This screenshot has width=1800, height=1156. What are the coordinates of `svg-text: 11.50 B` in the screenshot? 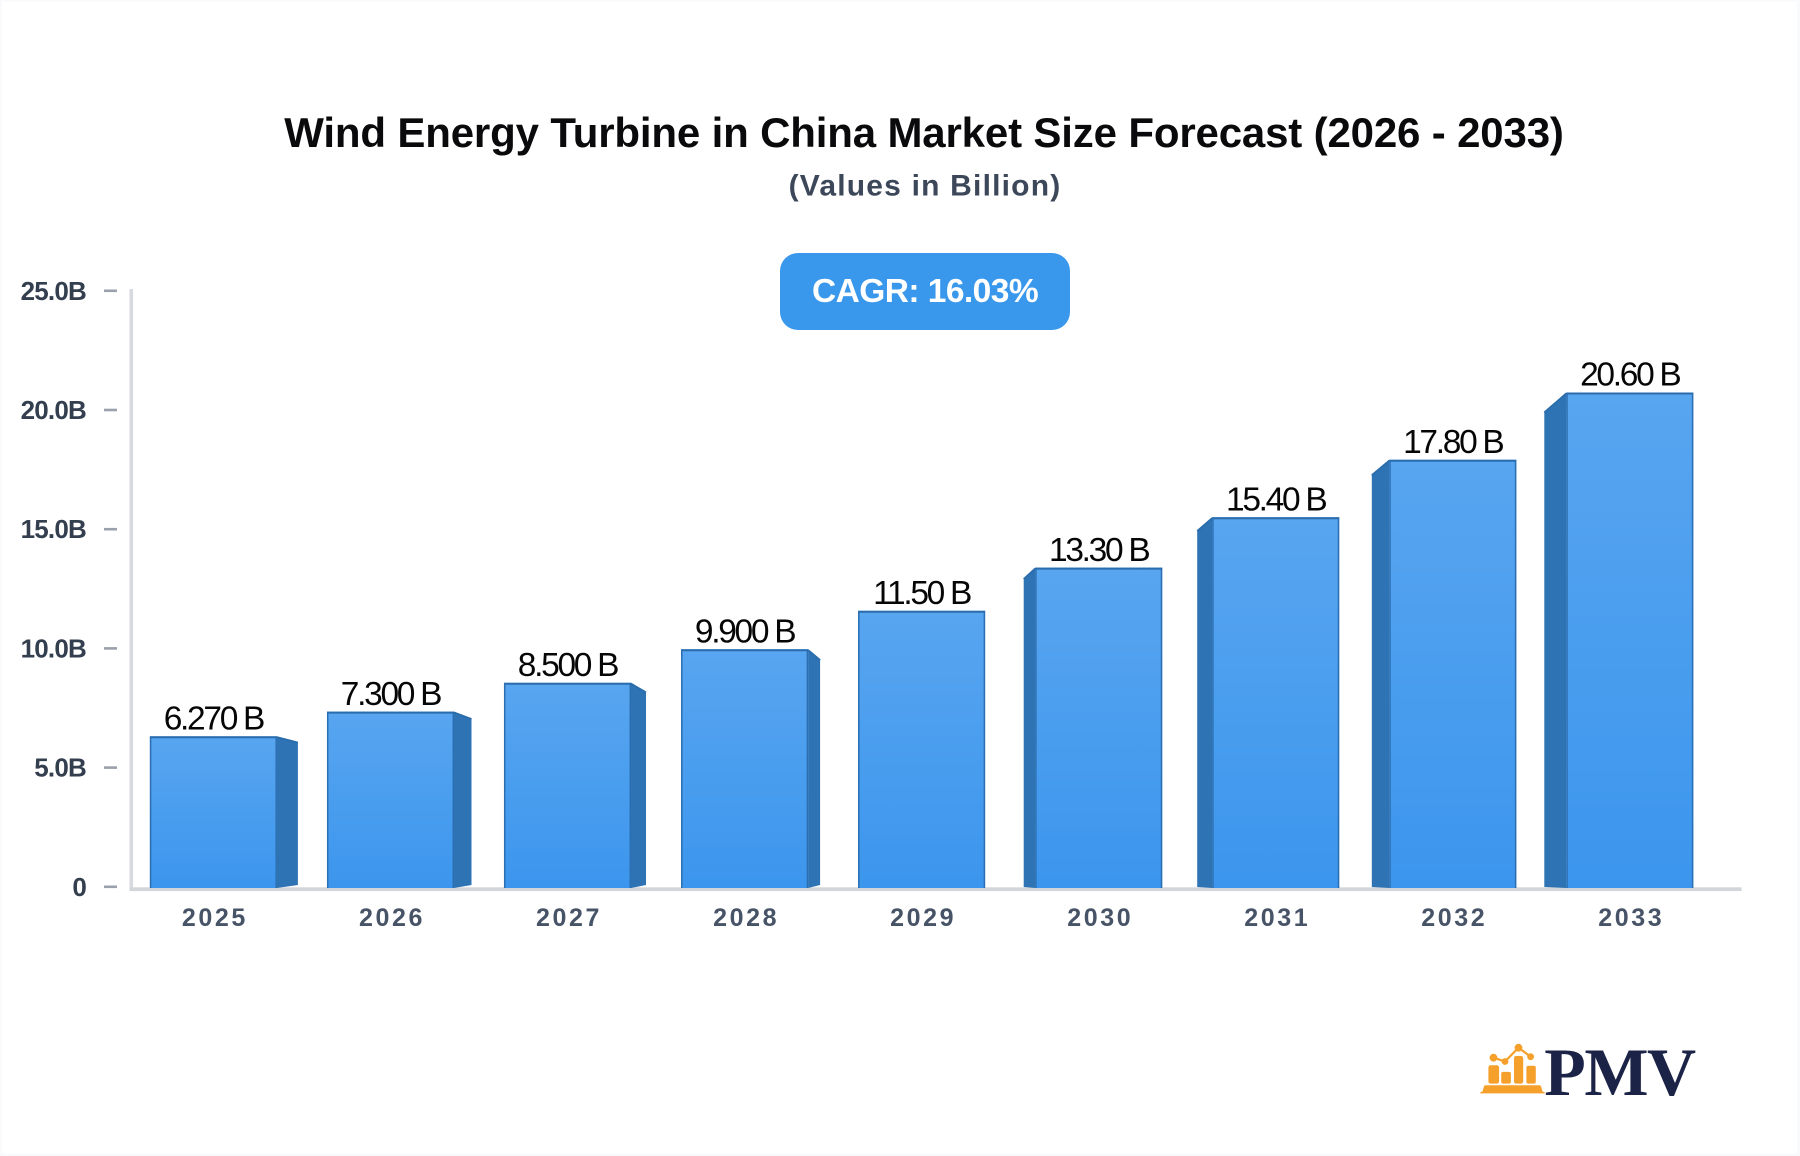 It's located at (922, 593).